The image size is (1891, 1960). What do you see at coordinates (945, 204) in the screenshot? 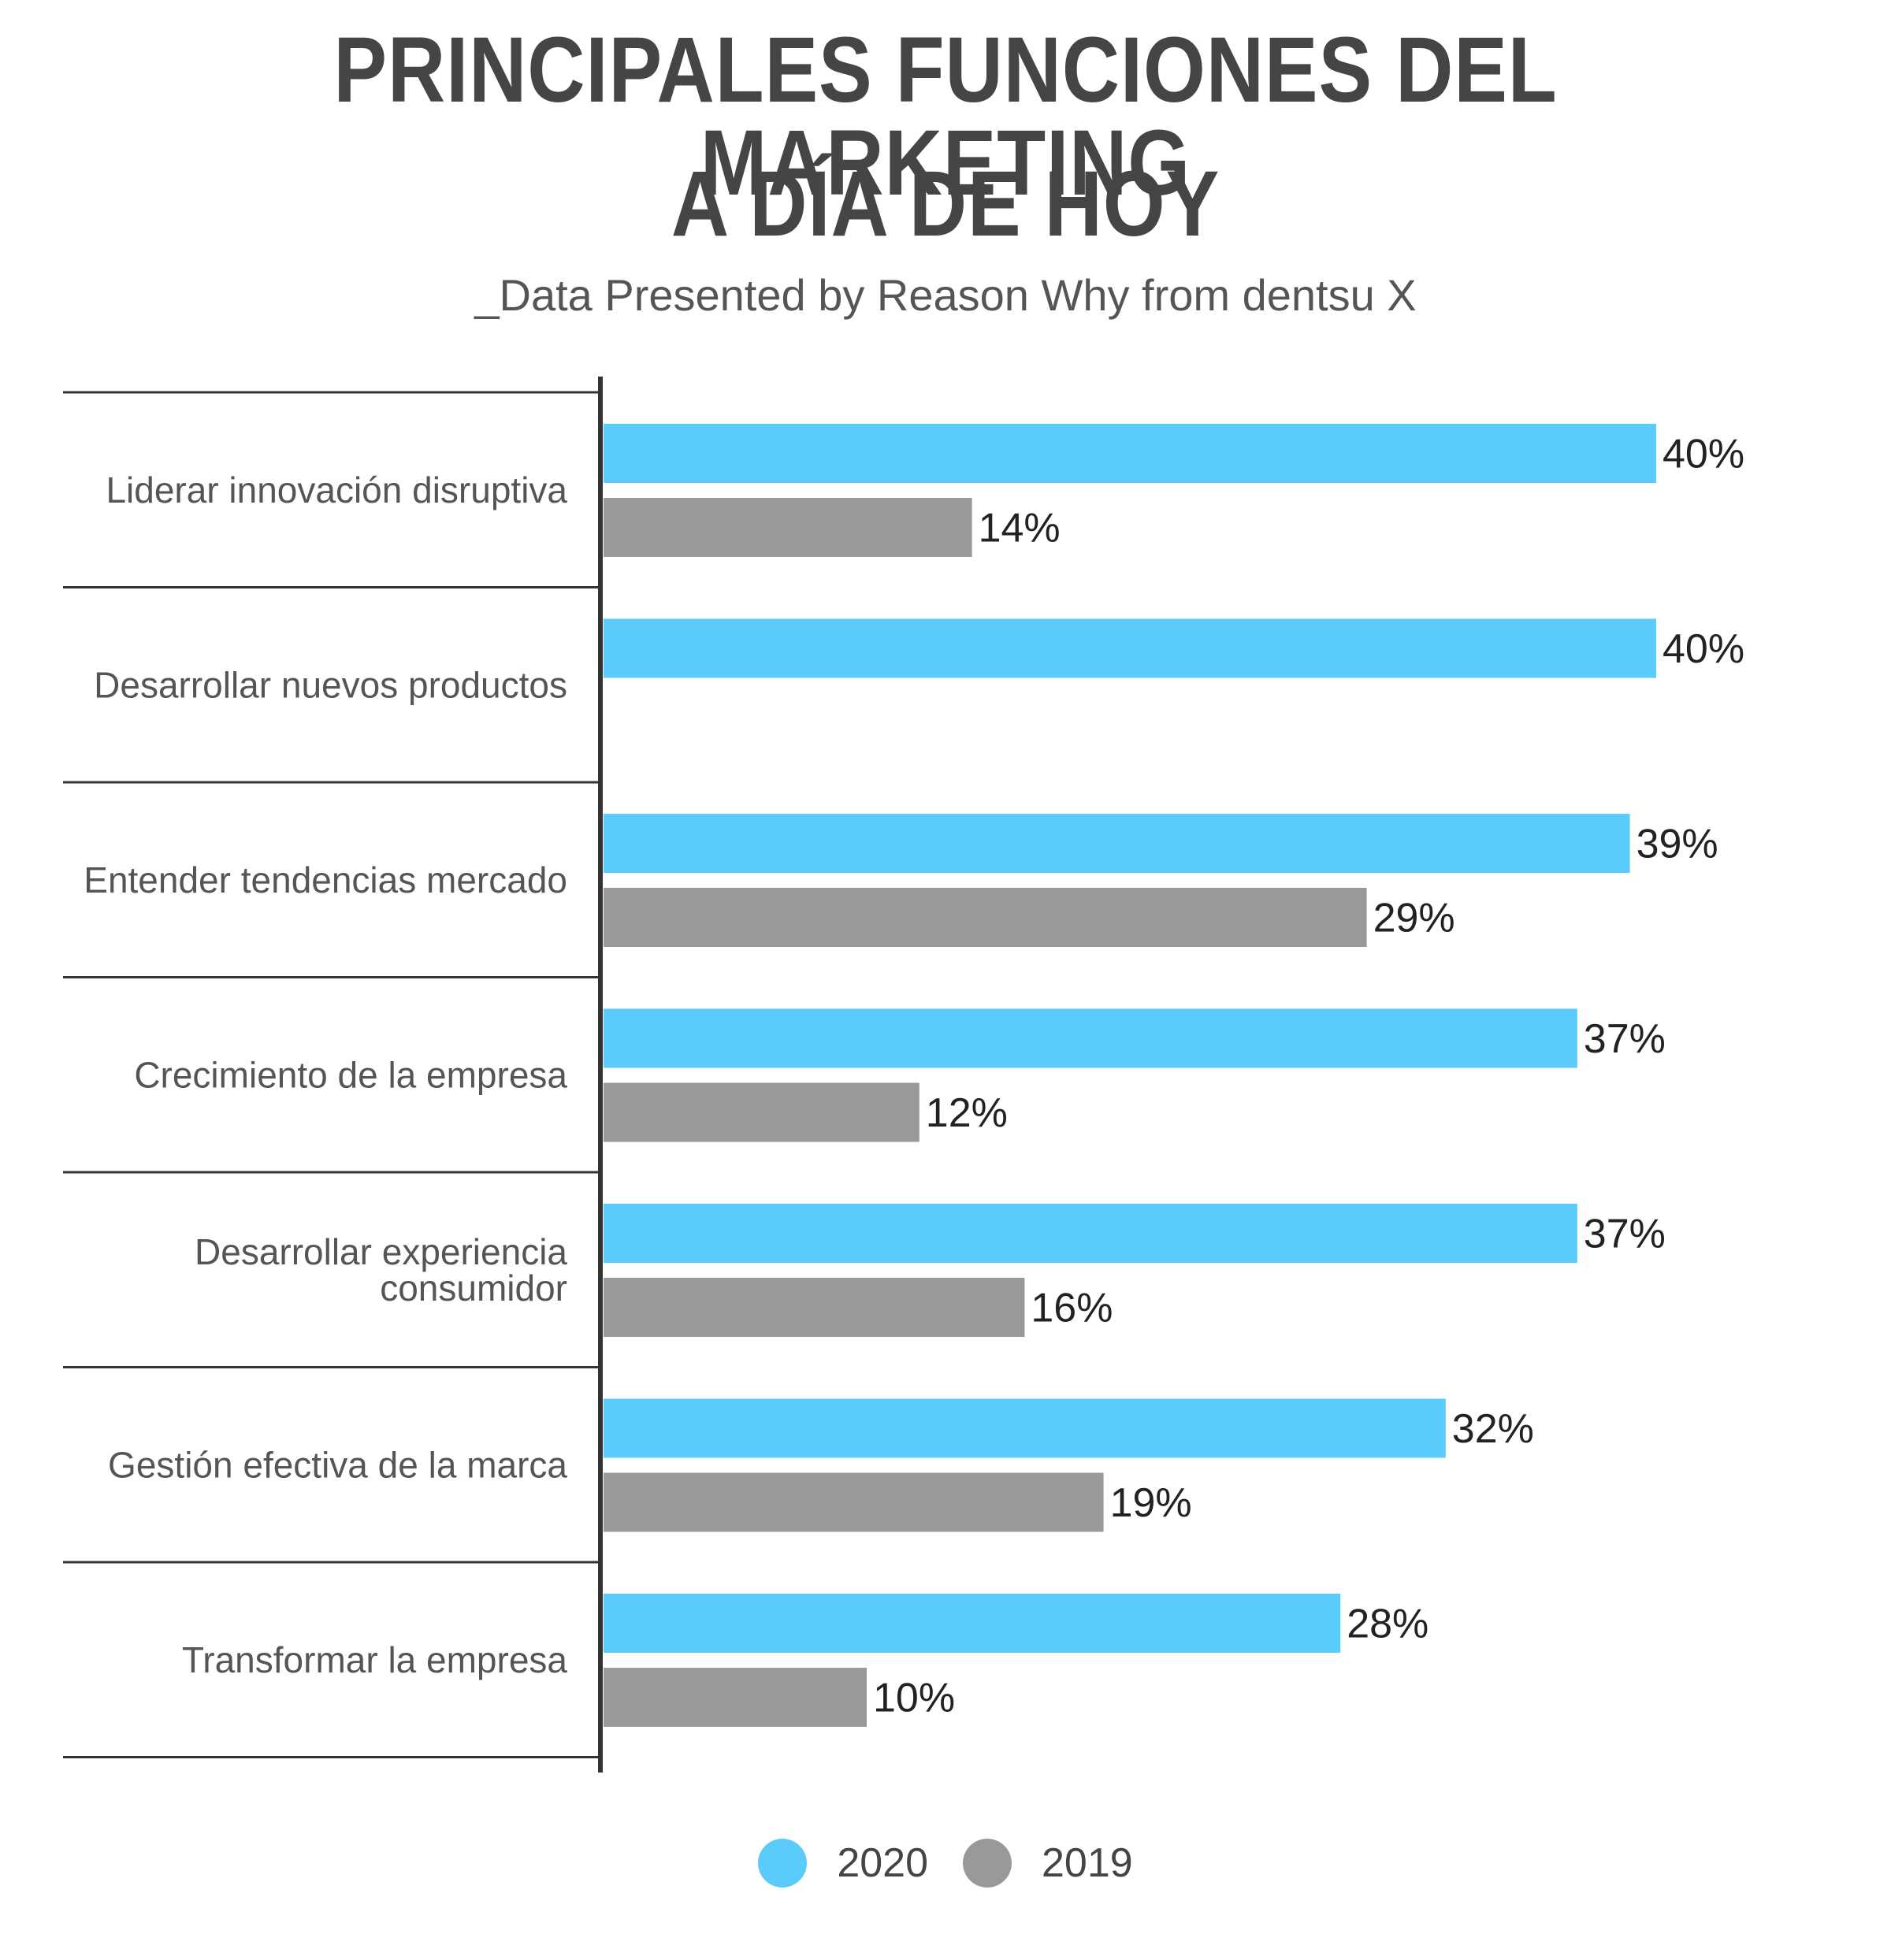
I see `chart-title-line-2: A DÍA DE HOY` at bounding box center [945, 204].